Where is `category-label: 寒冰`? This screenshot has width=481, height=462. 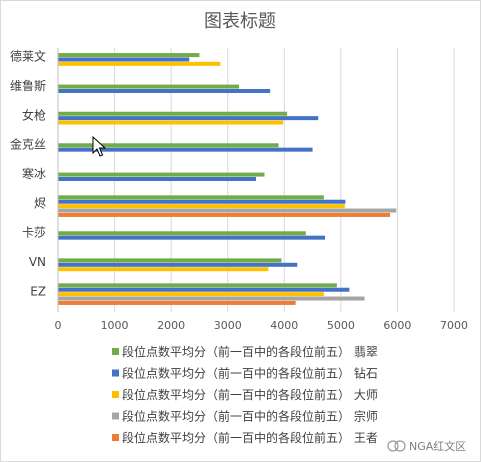
category-label: 寒冰 is located at coordinates (34, 173).